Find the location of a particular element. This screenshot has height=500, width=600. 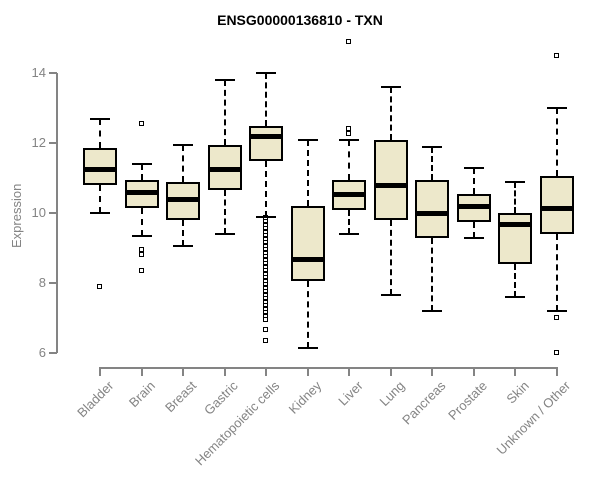

category-label: Brain is located at coordinates (142, 394).